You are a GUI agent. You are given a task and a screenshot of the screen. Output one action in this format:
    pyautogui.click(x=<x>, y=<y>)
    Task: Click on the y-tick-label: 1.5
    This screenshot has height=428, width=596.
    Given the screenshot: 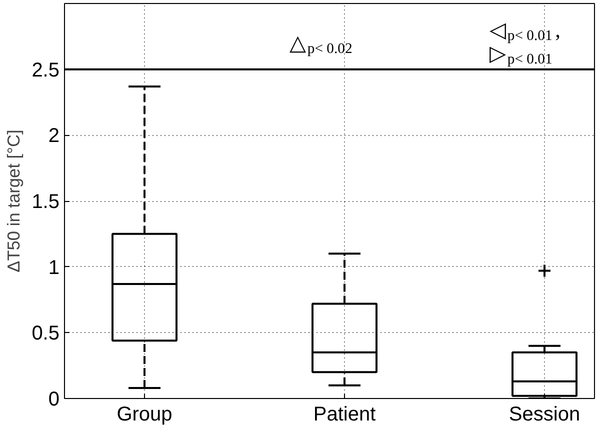 What is the action you would take?
    pyautogui.click(x=46, y=202)
    